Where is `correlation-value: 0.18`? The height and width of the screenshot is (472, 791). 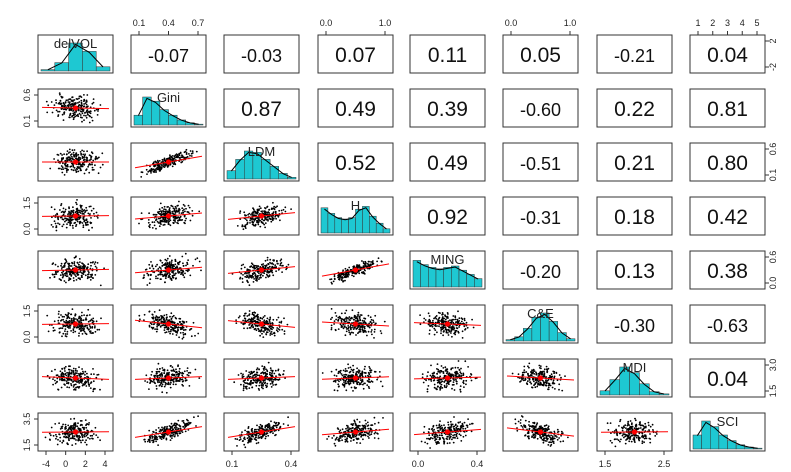 correlation-value: 0.18 is located at coordinates (634, 217).